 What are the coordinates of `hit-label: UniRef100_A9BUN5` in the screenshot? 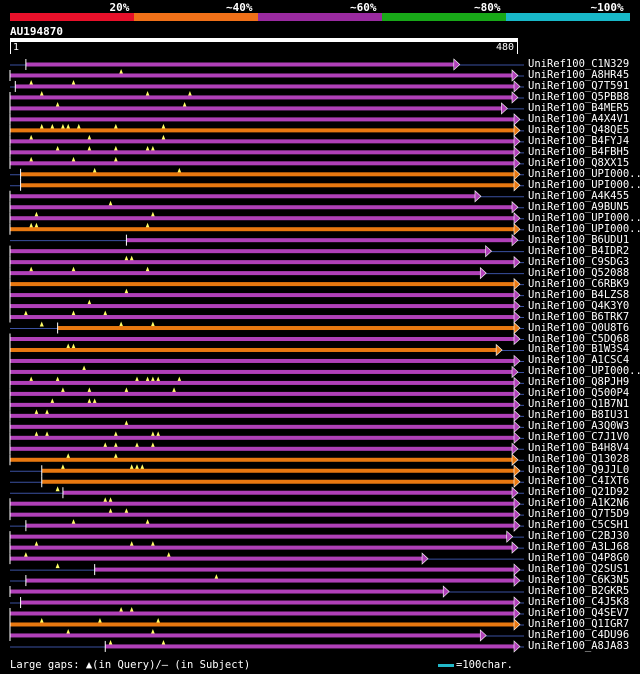 It's located at (579, 206).